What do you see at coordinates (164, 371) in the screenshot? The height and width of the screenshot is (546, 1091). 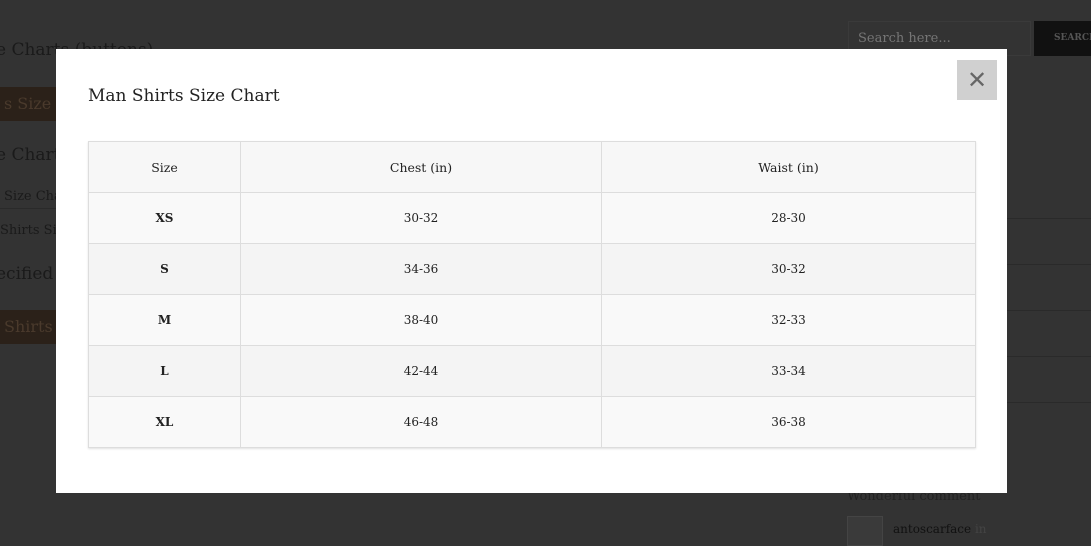 I see `size-cell: L` at bounding box center [164, 371].